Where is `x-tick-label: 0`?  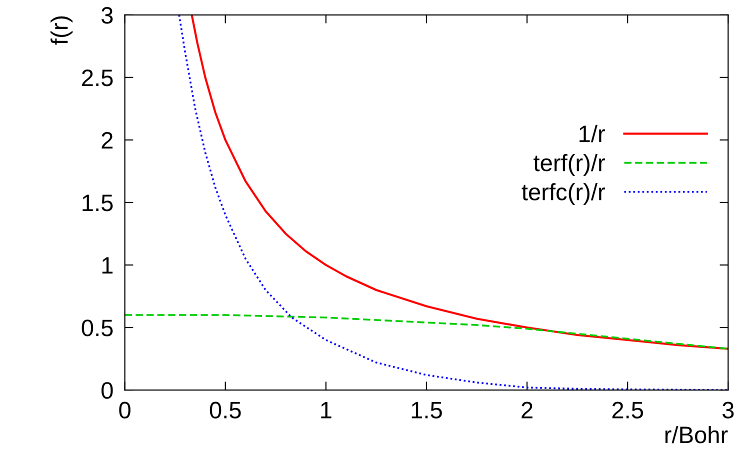
x-tick-label: 0 is located at coordinates (124, 410).